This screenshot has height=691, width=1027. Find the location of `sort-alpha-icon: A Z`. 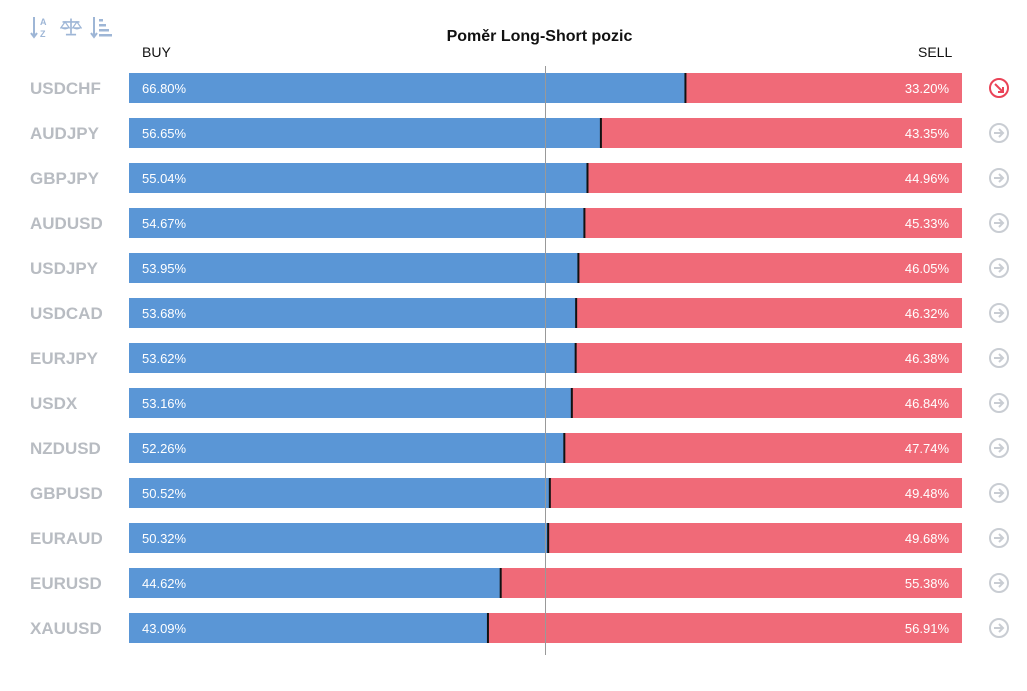

sort-alpha-icon: A Z is located at coordinates (41, 27).